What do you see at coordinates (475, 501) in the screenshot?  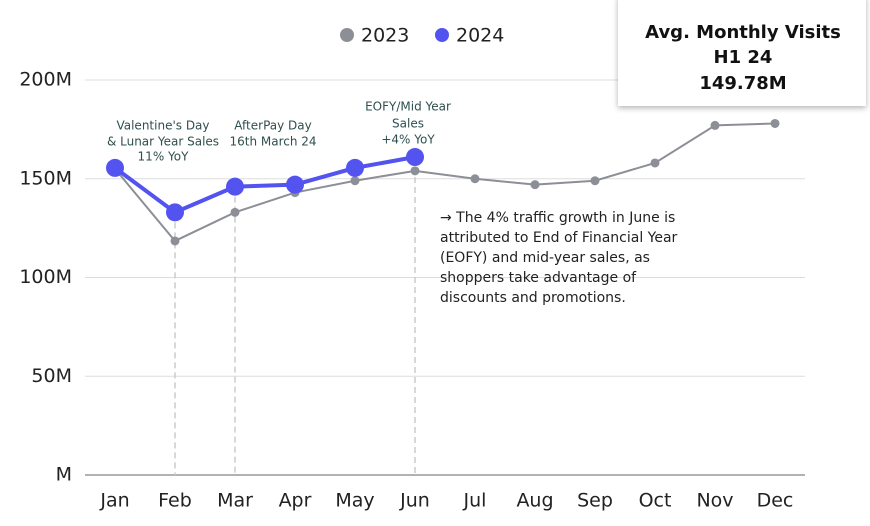 I see `x-tick-label: Jul` at bounding box center [475, 501].